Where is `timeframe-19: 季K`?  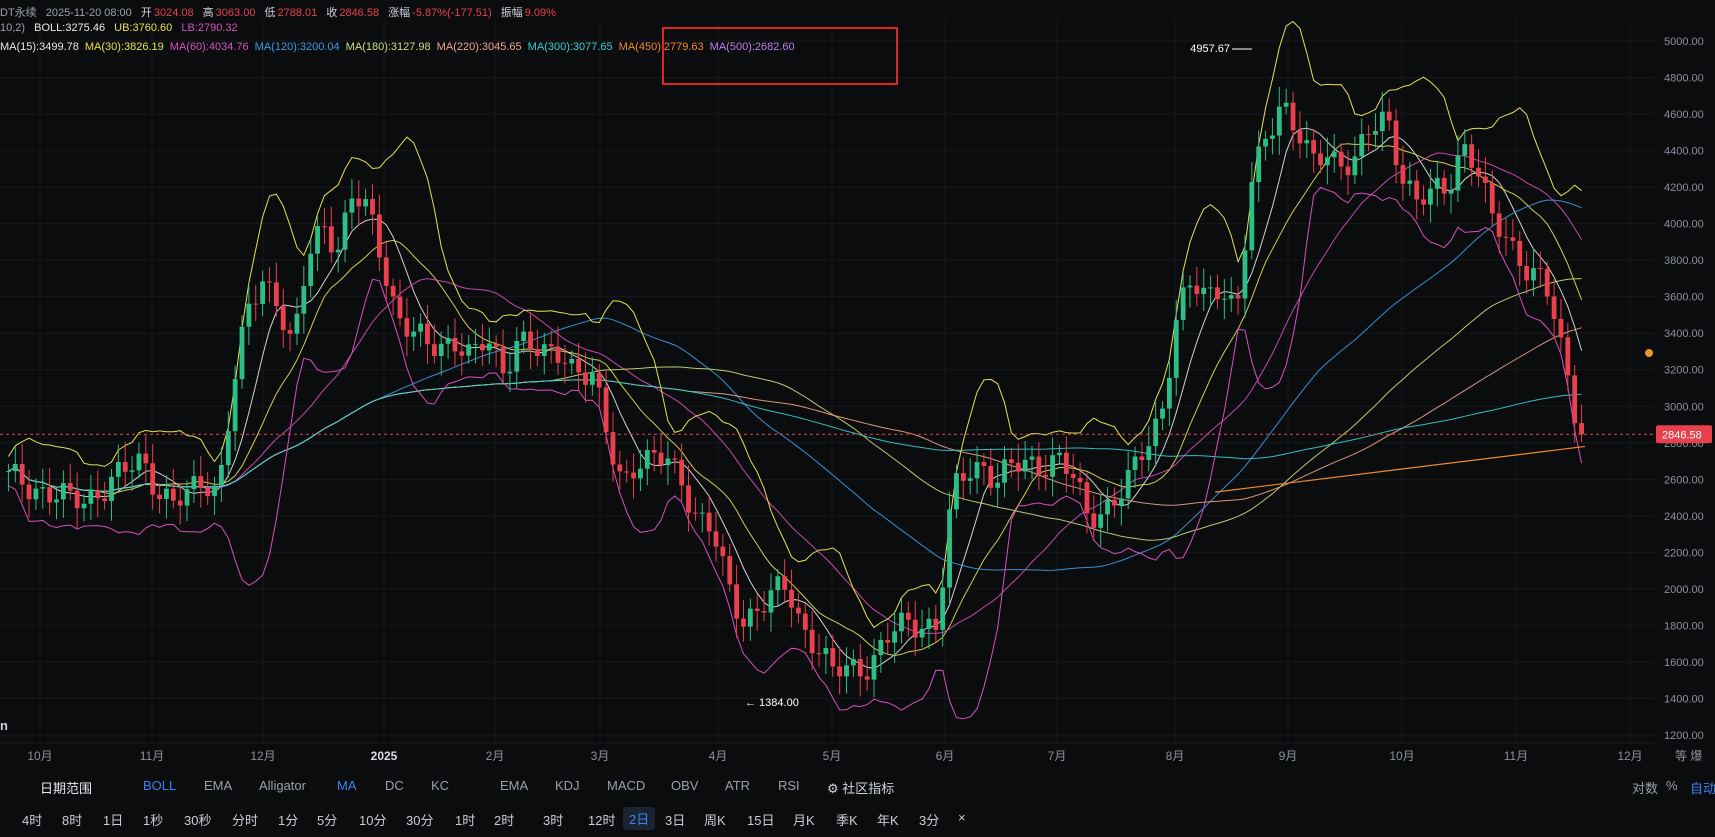
timeframe-19: 季K is located at coordinates (847, 820).